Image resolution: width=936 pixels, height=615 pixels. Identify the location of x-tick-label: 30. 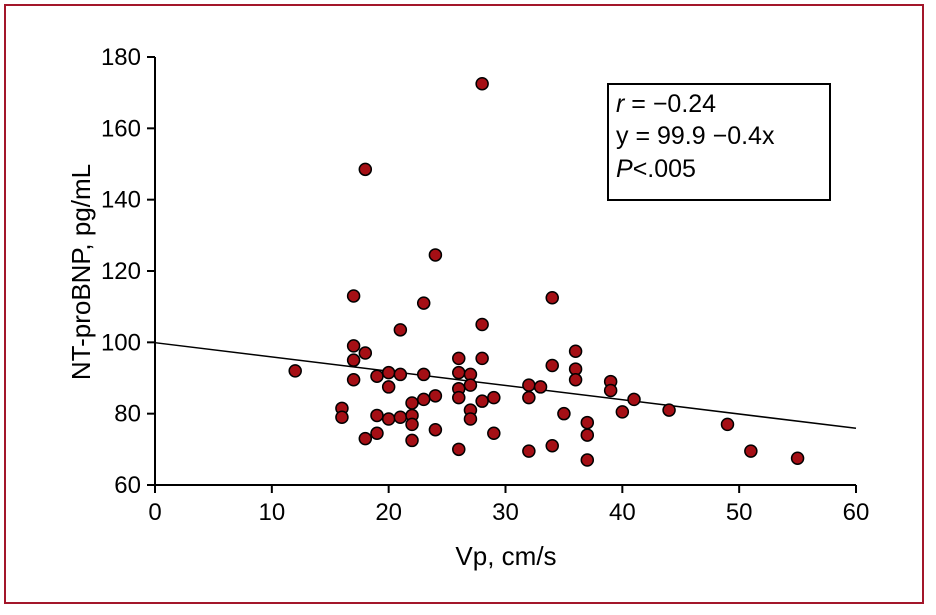
(505, 512).